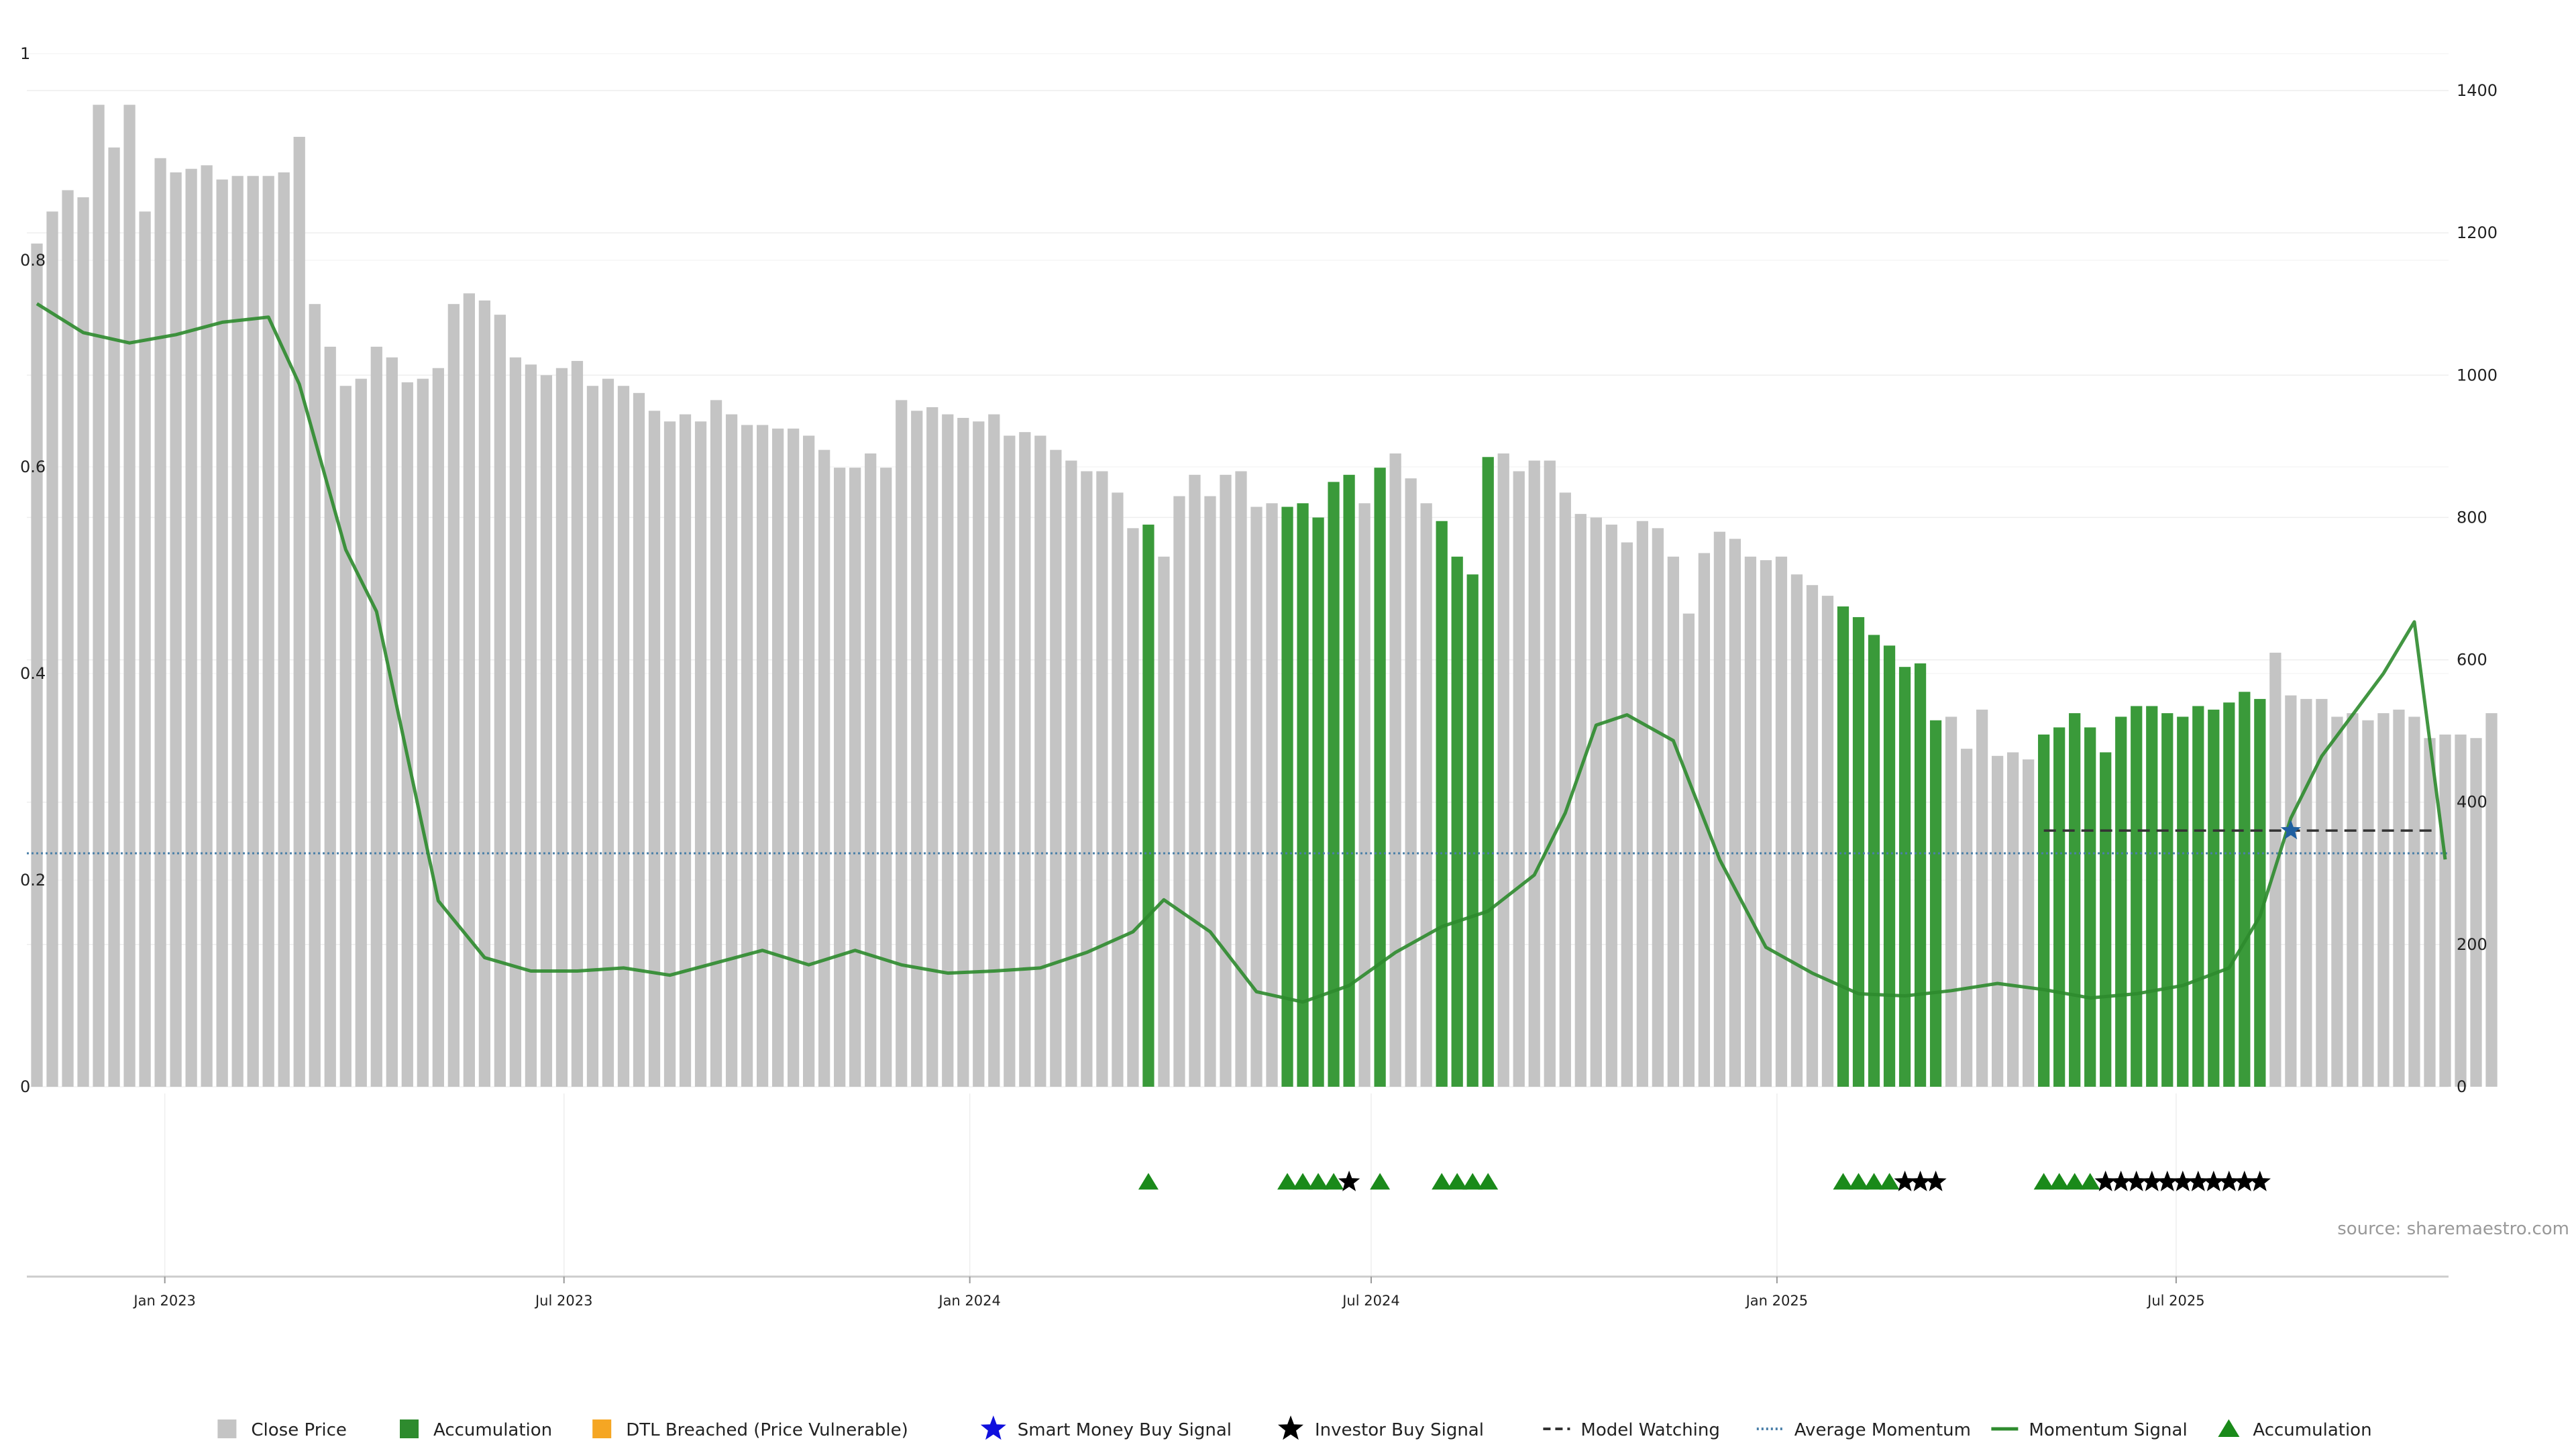 Image resolution: width=2576 pixels, height=1449 pixels. Describe the element at coordinates (2462, 1086) in the screenshot. I see `right-tick-label: 0` at that location.